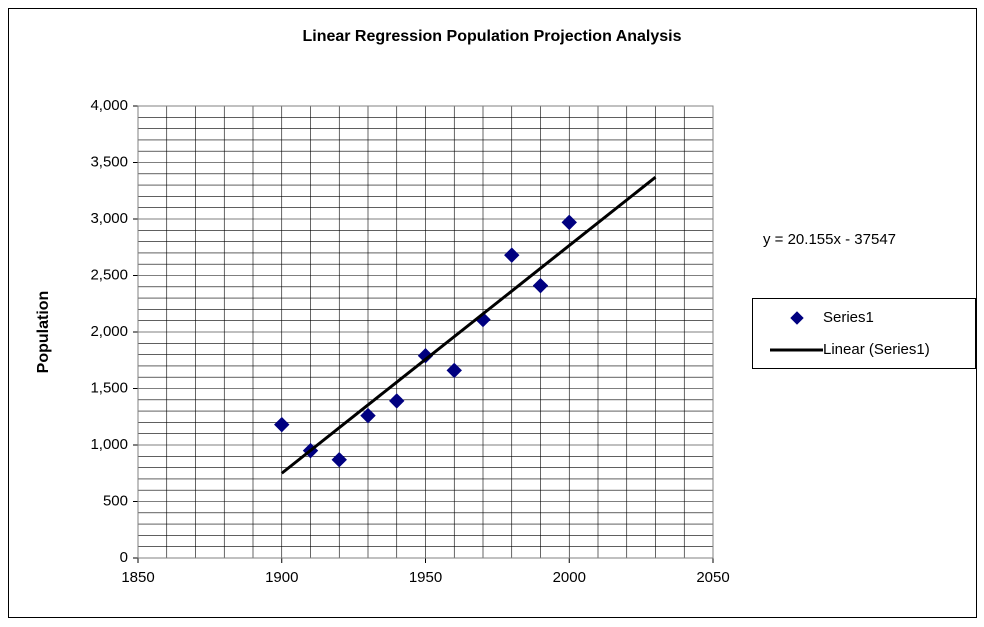 This screenshot has height=627, width=984. I want to click on y-tick-label: 1,000, so click(109, 444).